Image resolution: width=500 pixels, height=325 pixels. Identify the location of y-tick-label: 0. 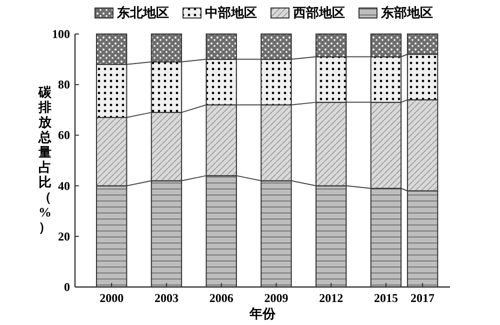
(67, 287).